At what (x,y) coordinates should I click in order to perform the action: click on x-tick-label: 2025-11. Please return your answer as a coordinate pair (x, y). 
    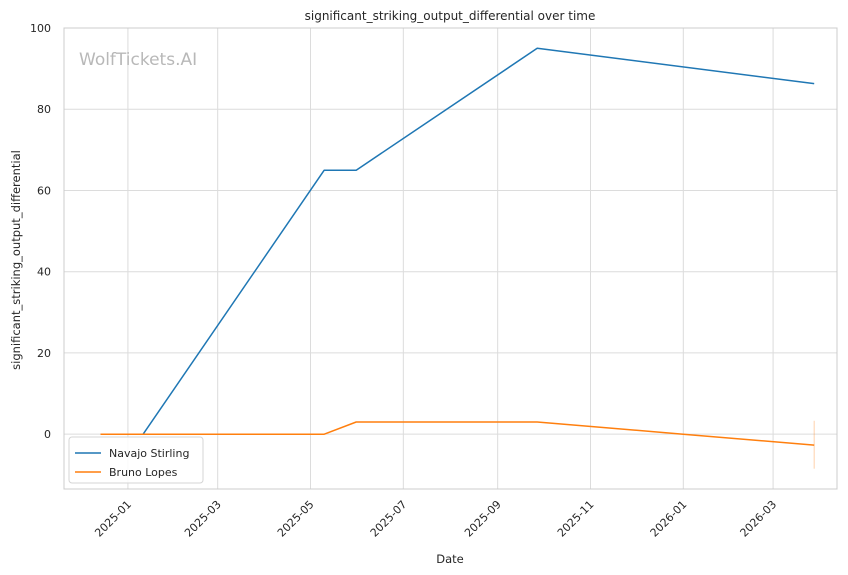
    Looking at the image, I should click on (576, 519).